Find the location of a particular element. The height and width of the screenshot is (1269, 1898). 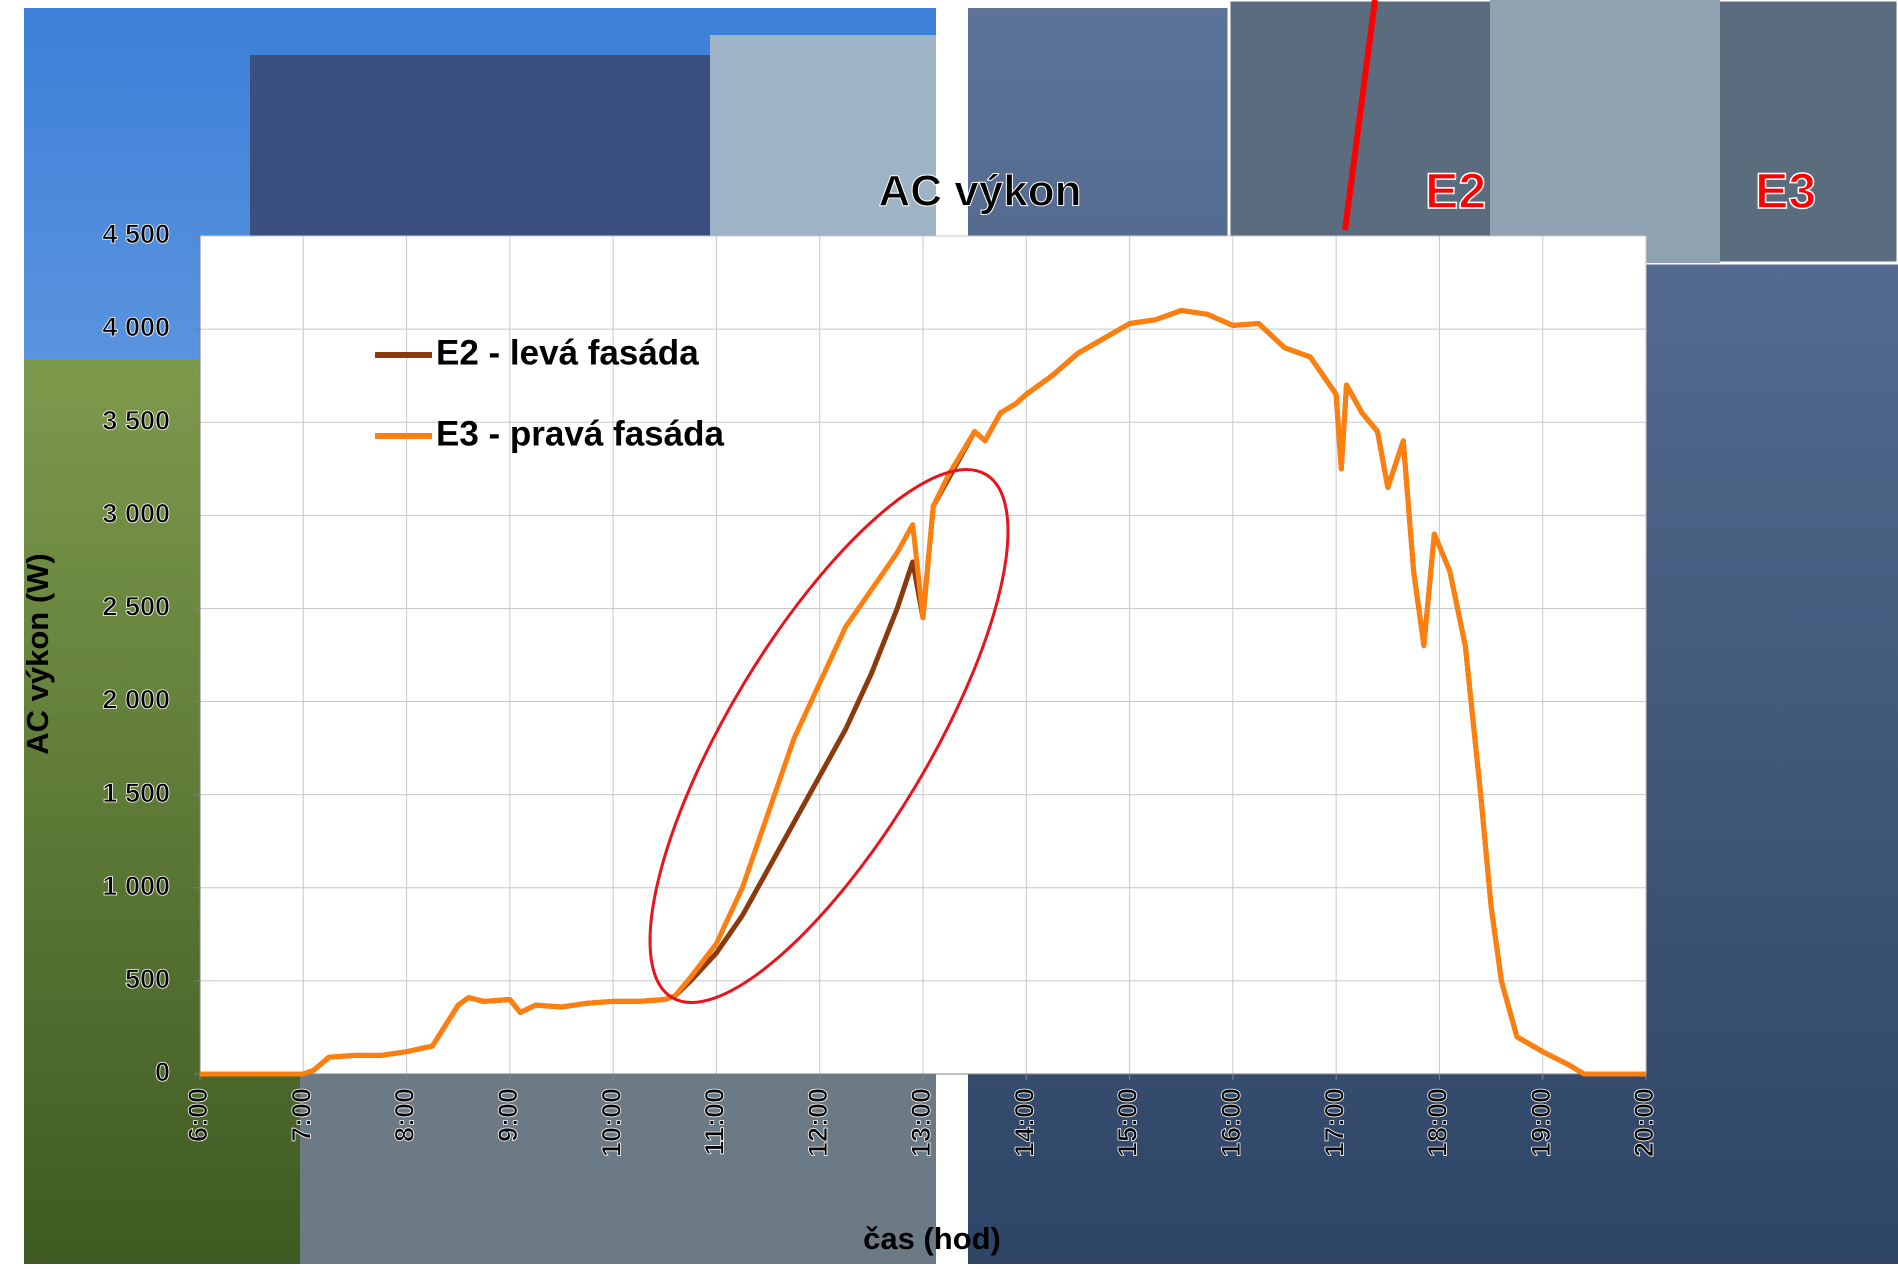

x-tick-label: 16:00 is located at coordinates (1231, 1122).